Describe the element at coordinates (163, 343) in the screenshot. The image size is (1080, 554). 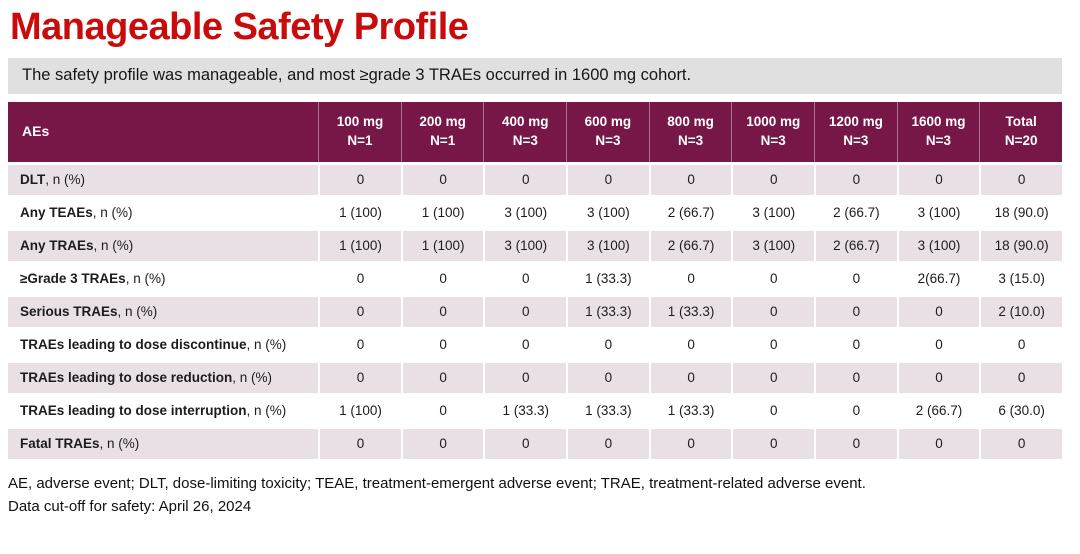
I see `row-label: TRAEs leading to dose discontinue, n (%)` at that location.